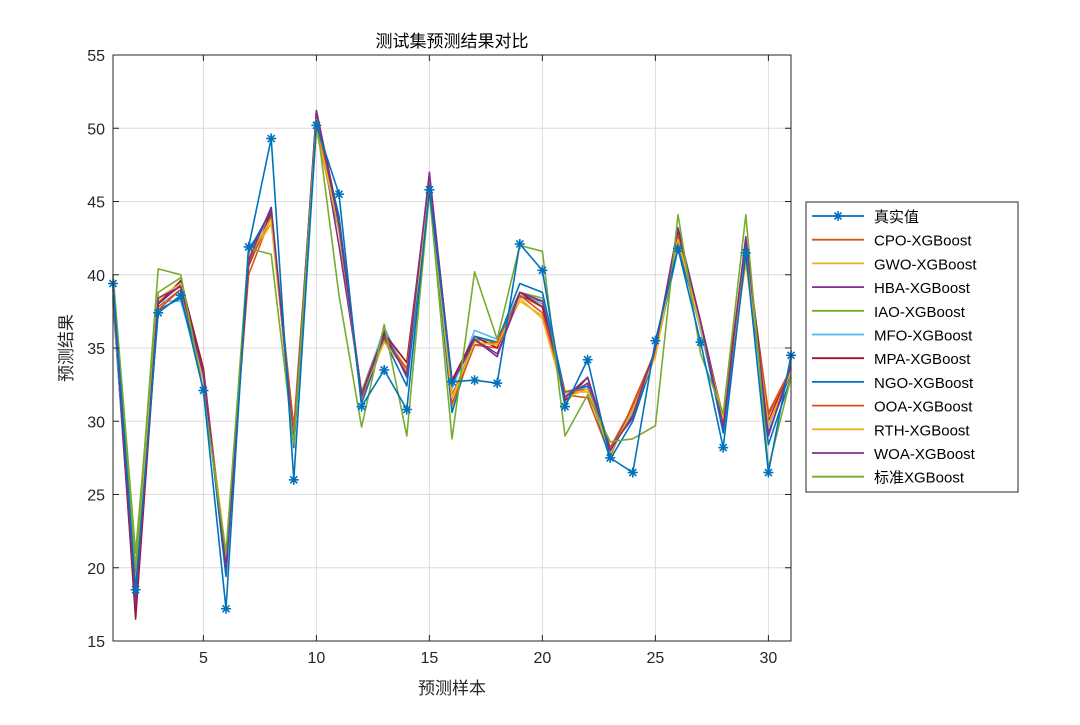 This screenshot has width=1080, height=725. What do you see at coordinates (96, 422) in the screenshot?
I see `y-tick-label: 30` at bounding box center [96, 422].